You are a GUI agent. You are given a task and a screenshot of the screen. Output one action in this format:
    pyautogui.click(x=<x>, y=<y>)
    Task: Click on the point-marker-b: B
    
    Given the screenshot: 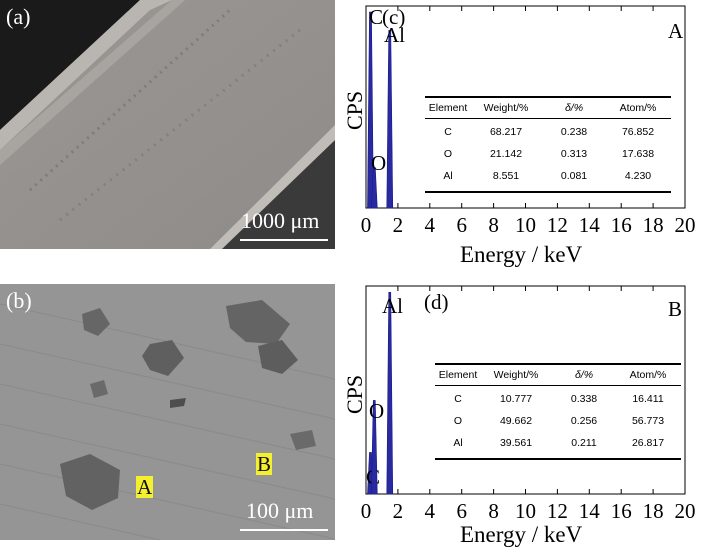 What is the action you would take?
    pyautogui.click(x=264, y=464)
    